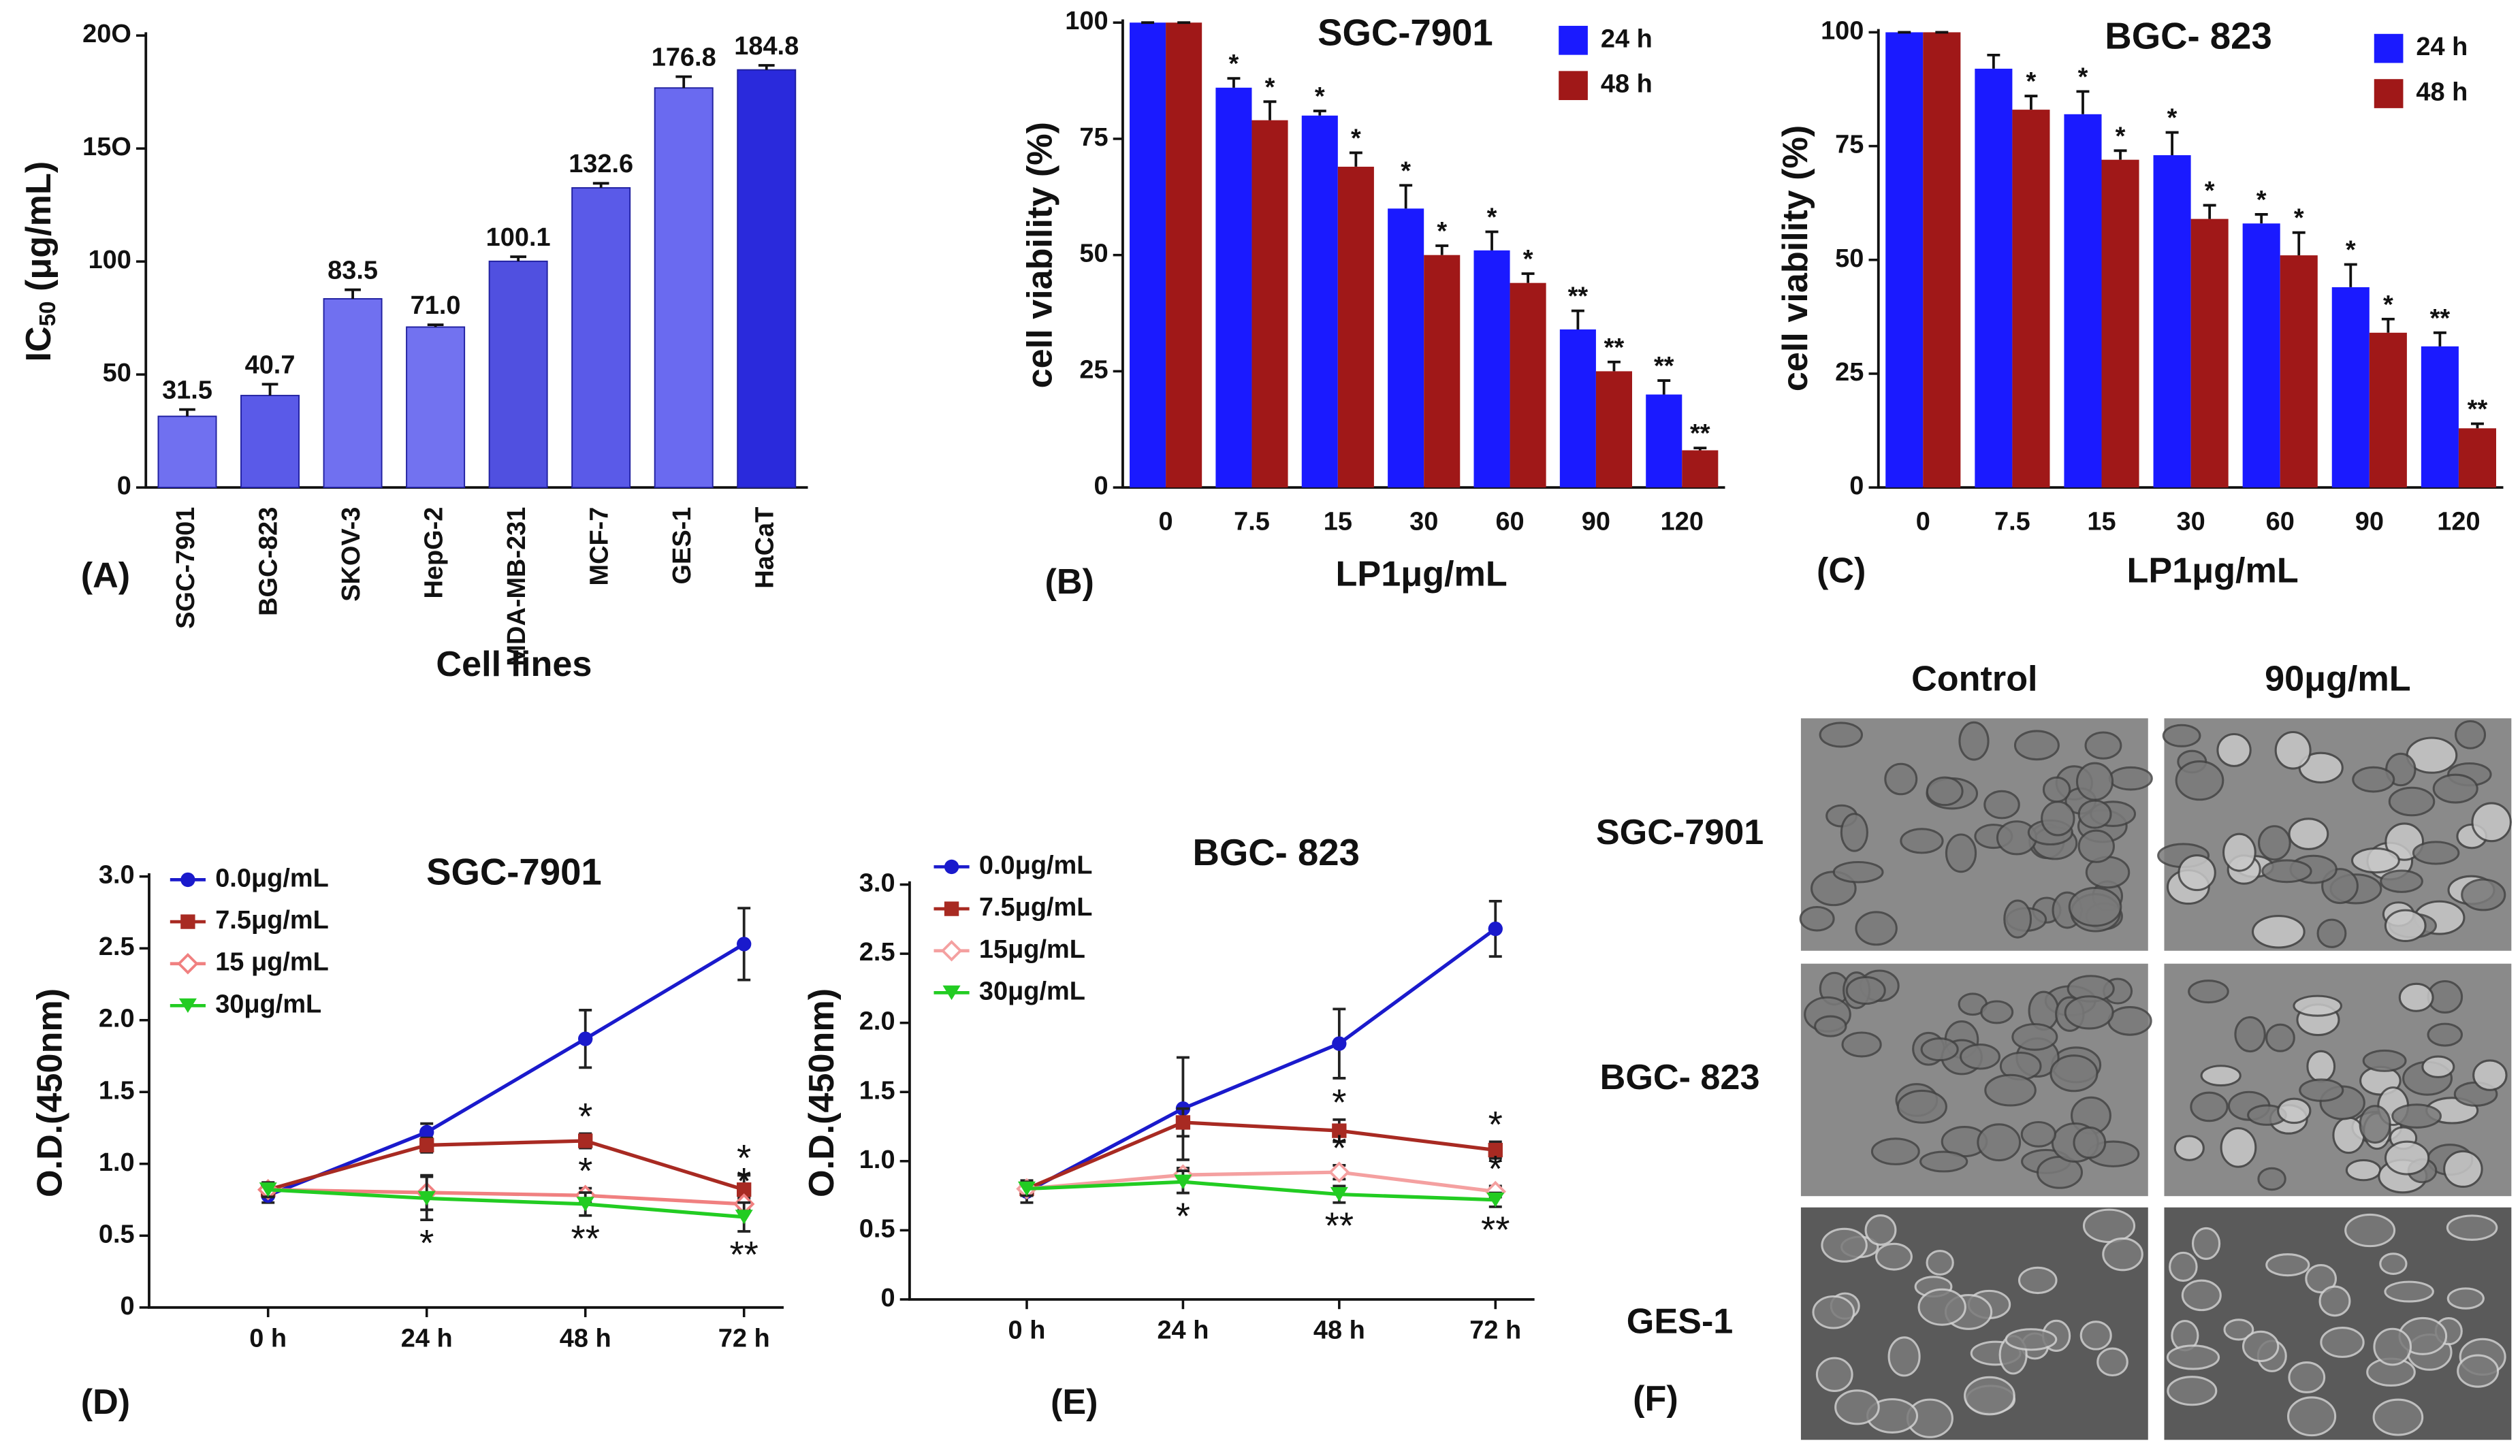  I want to click on y-tick-label: 1.0, so click(877, 1160).